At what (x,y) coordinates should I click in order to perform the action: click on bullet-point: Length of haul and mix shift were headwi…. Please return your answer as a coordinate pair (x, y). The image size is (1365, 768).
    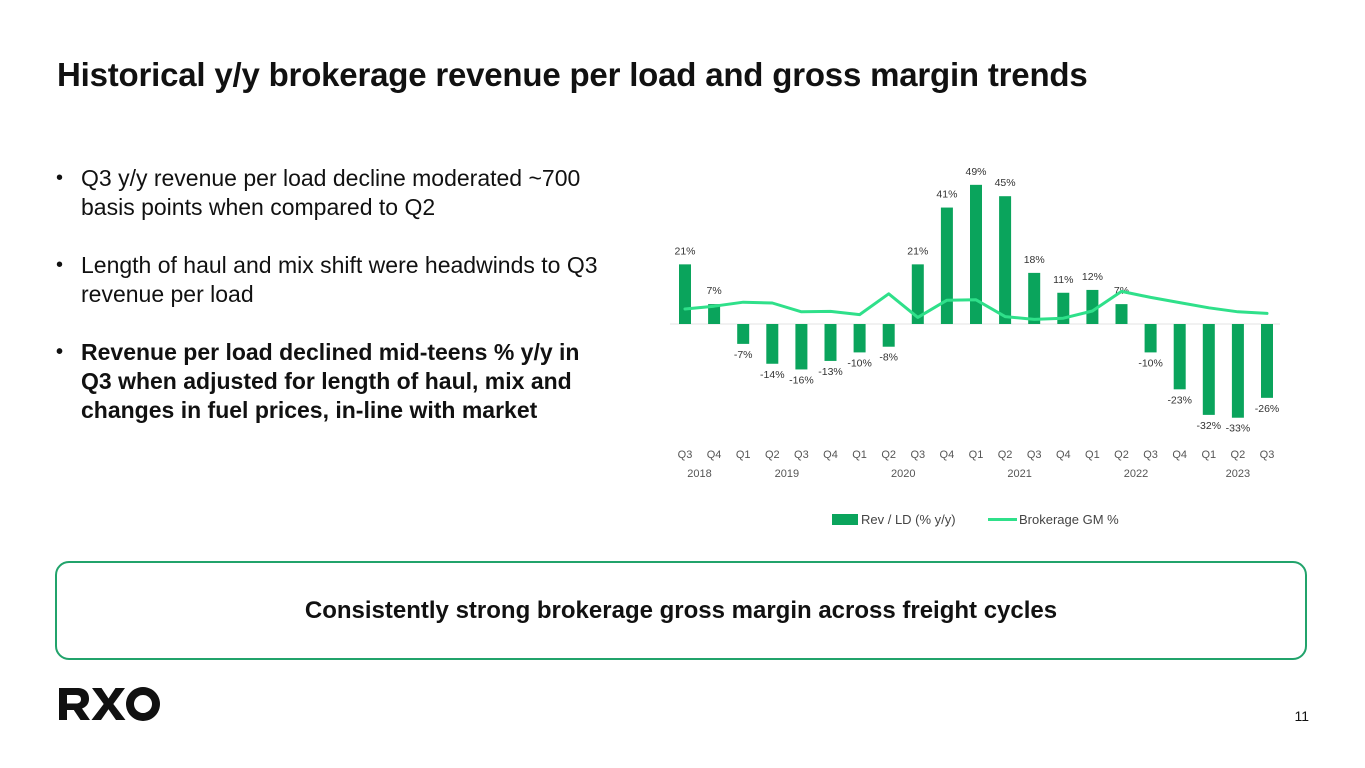
    Looking at the image, I should click on (334, 280).